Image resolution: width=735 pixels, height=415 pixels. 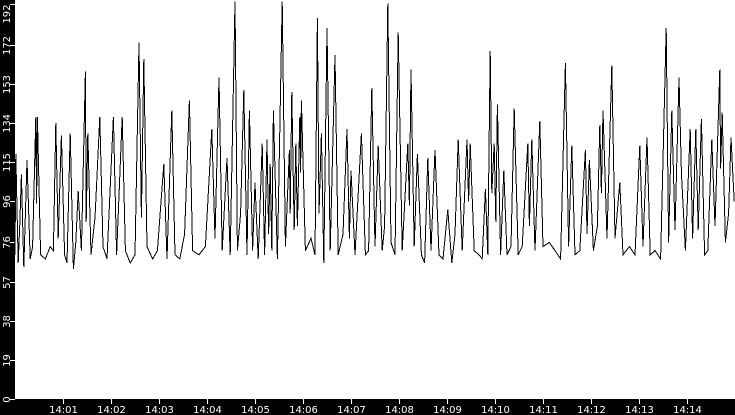 I want to click on y-tick-label: 153, so click(x=7, y=84).